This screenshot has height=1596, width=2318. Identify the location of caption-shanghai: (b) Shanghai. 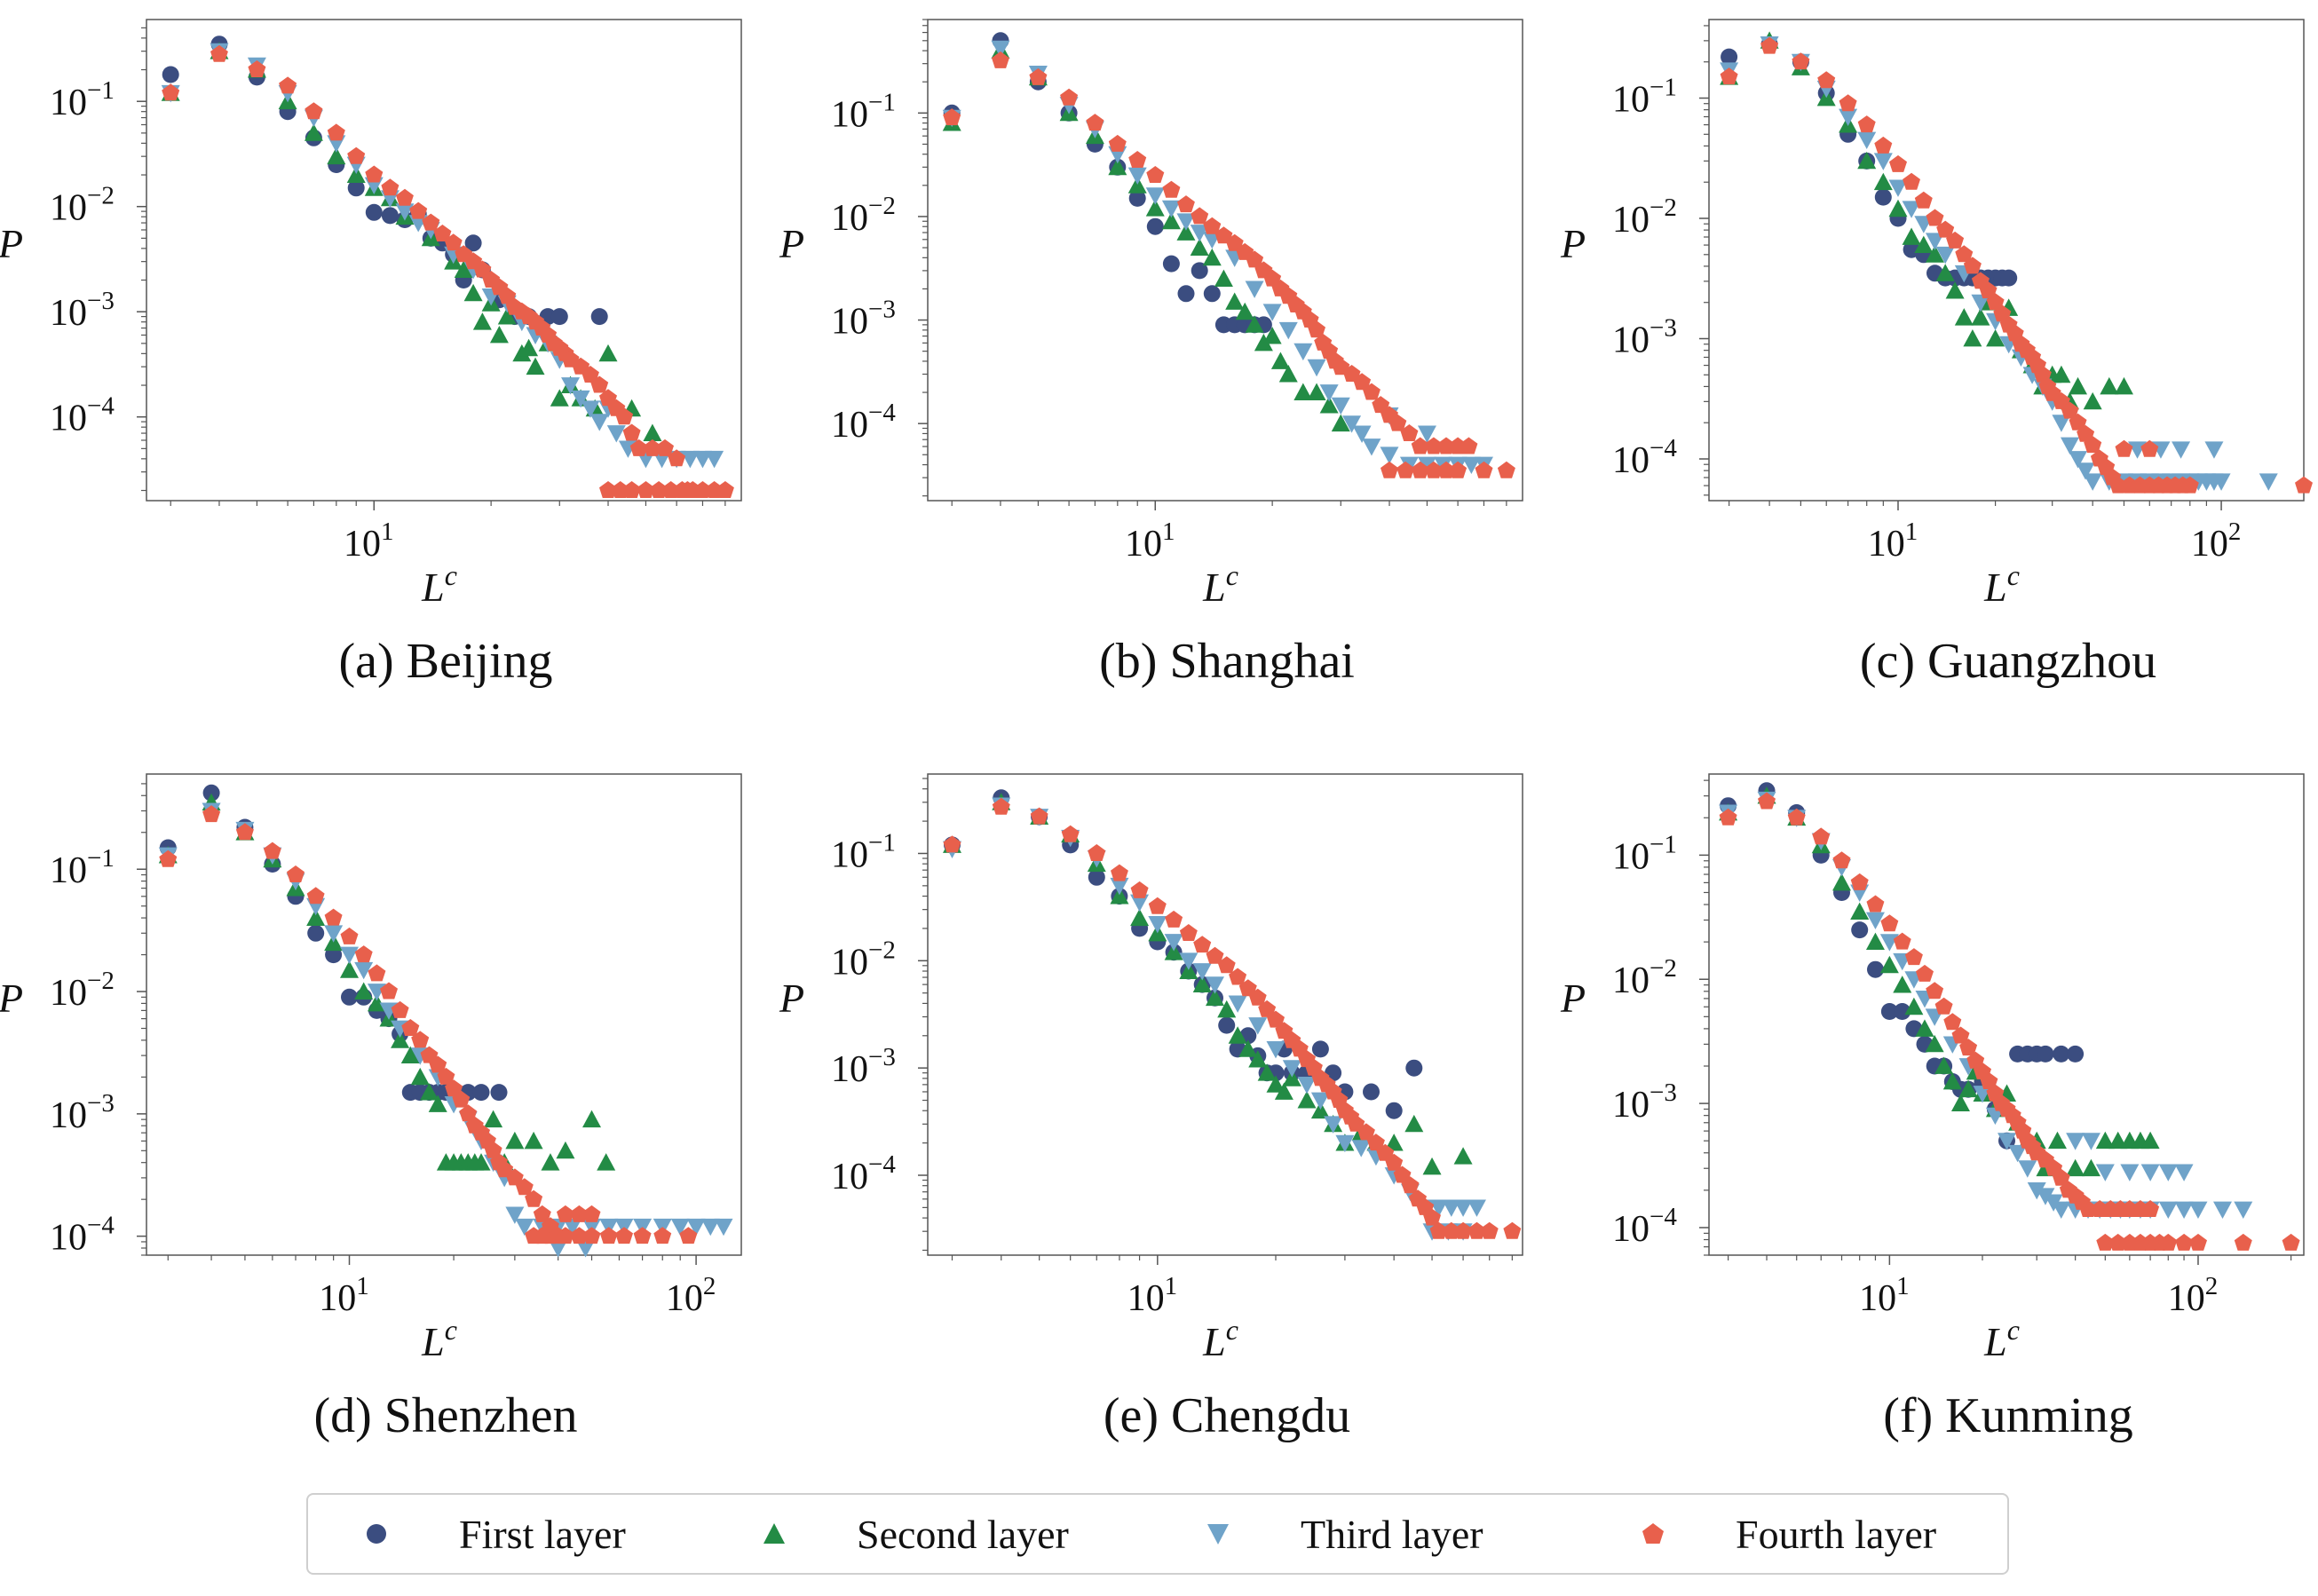
(1227, 661).